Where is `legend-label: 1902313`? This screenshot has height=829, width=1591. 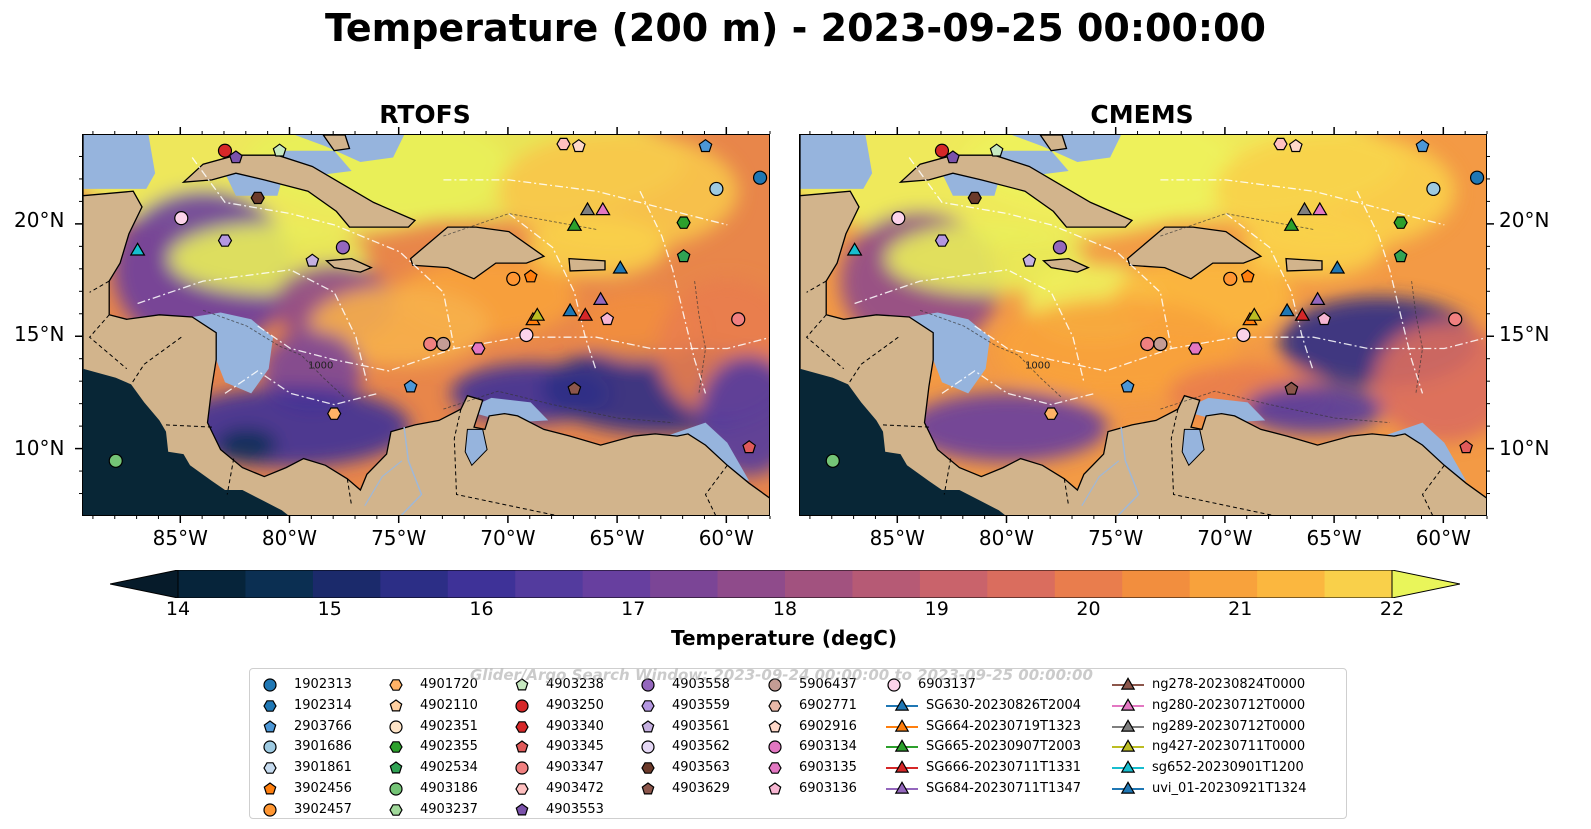
legend-label: 1902313 is located at coordinates (323, 684).